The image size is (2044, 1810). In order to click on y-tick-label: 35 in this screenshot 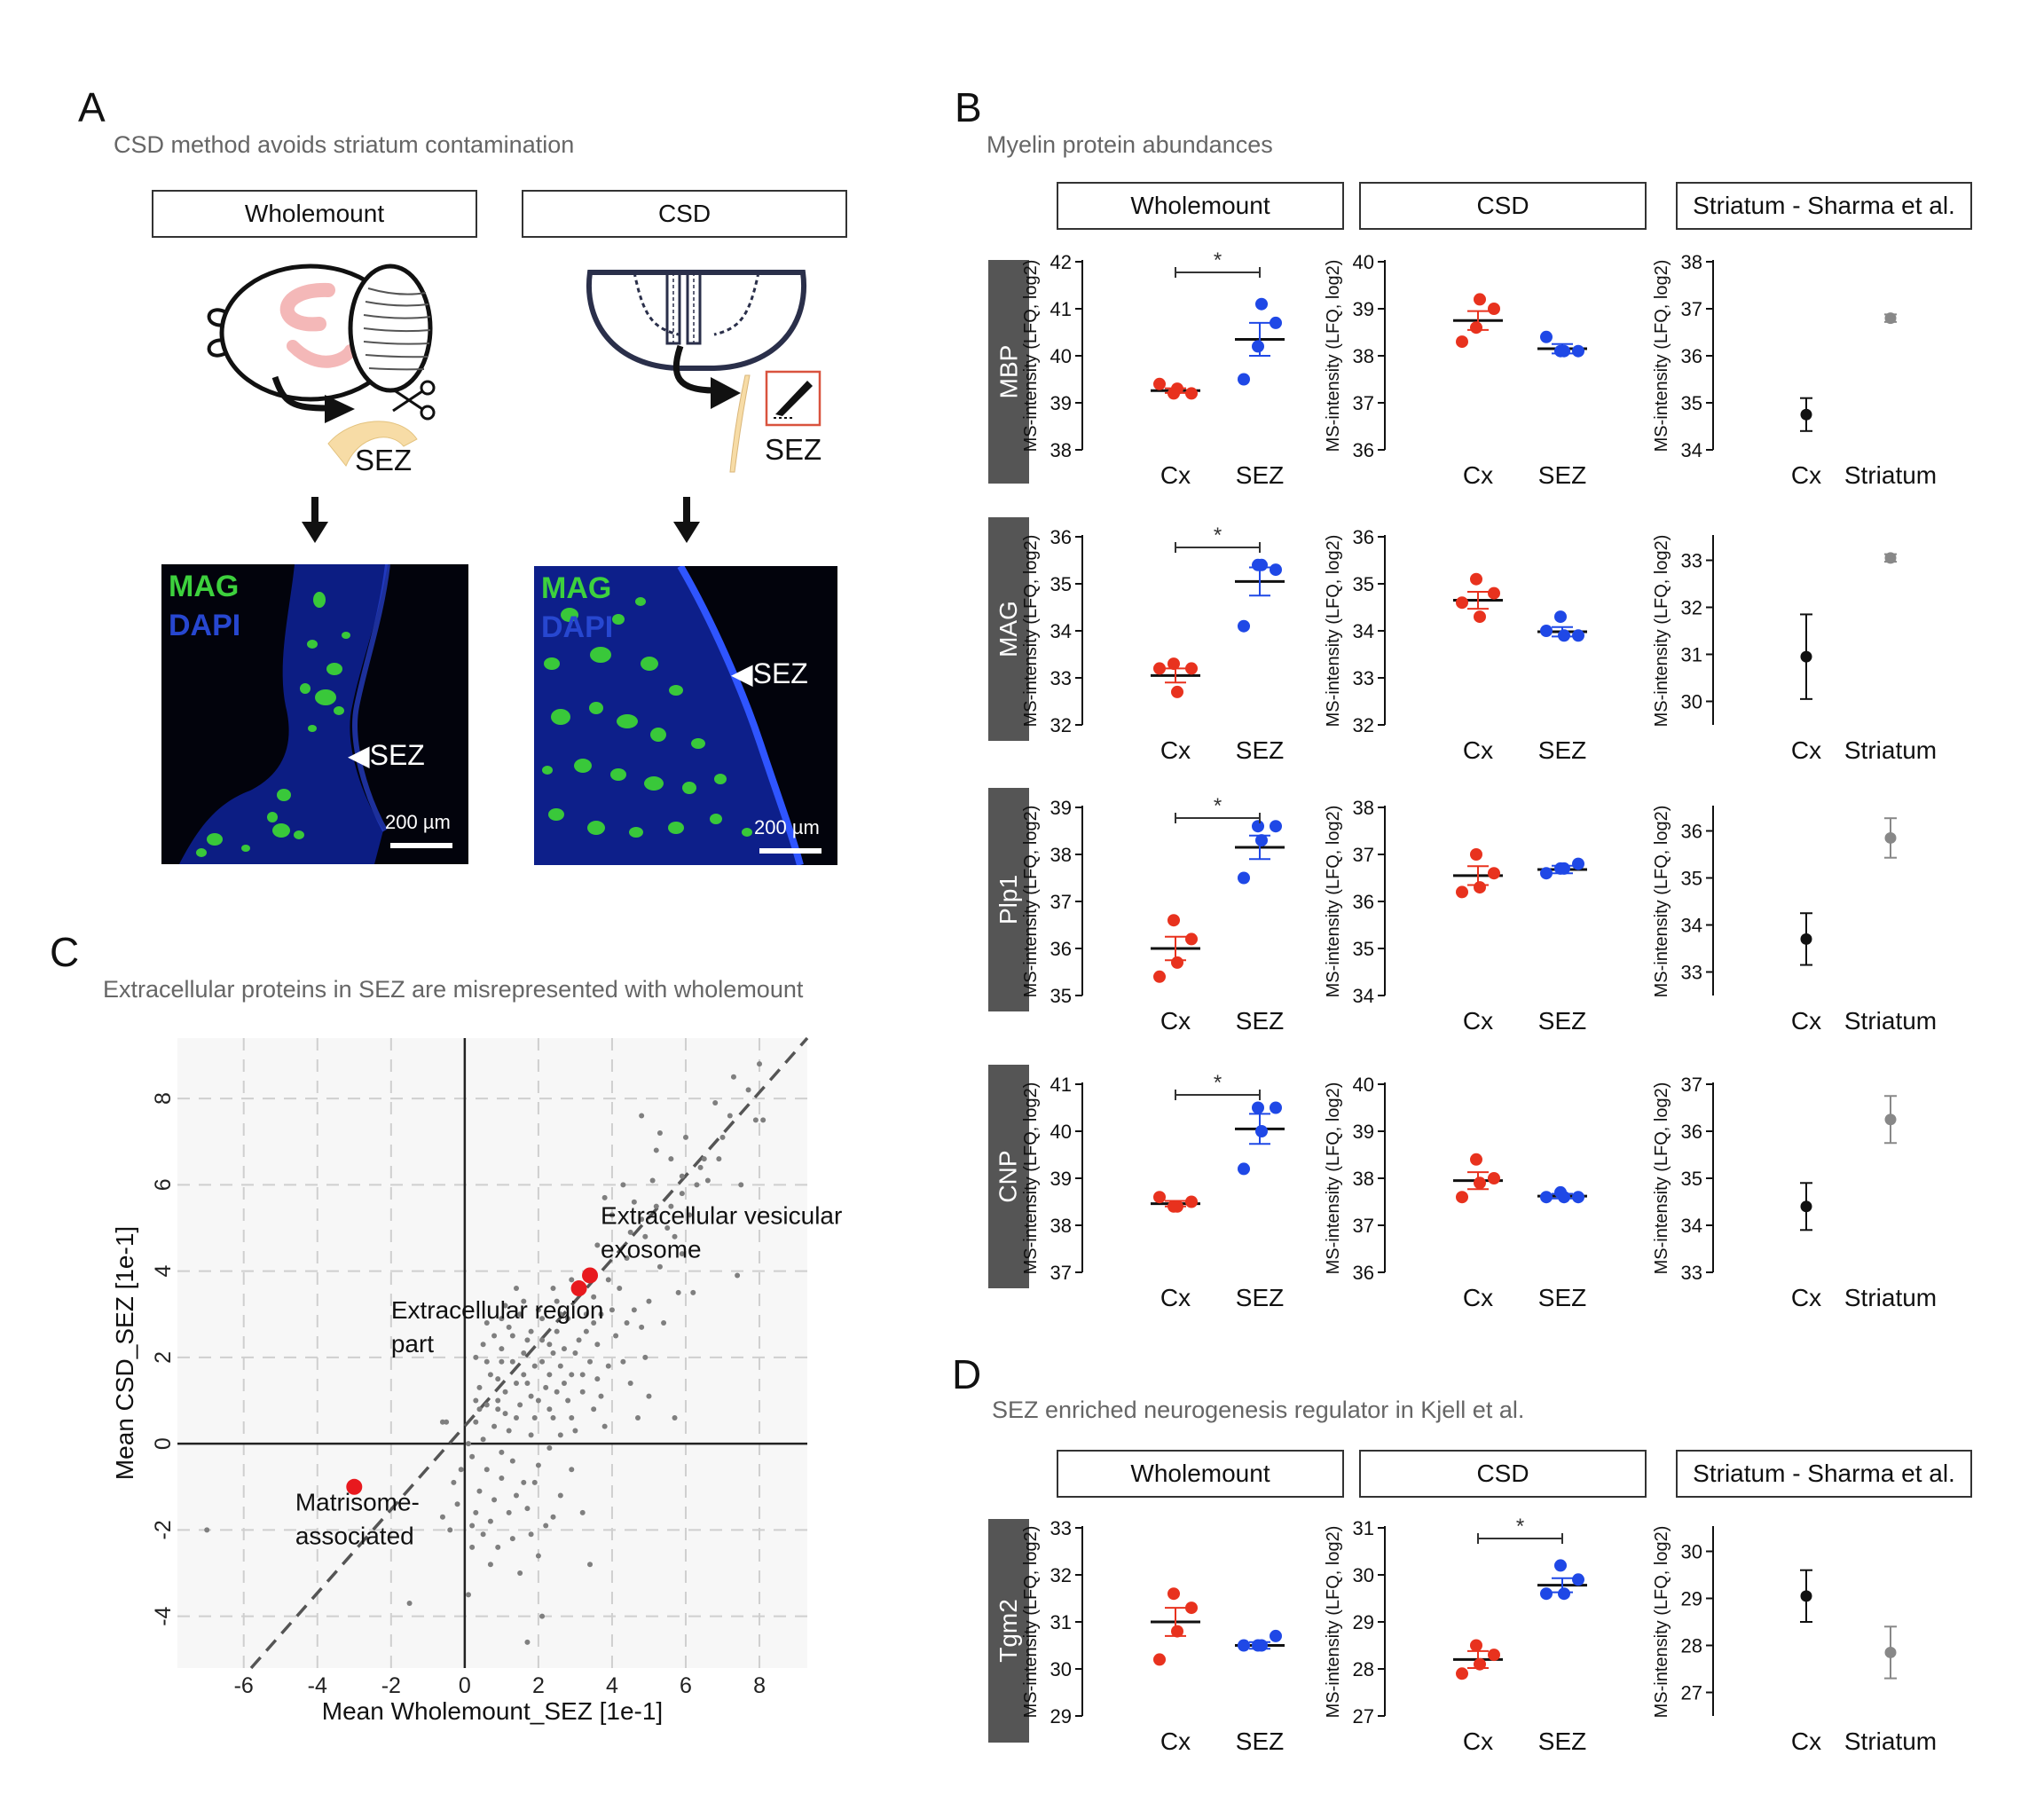, I will do `click(1691, 1179)`.